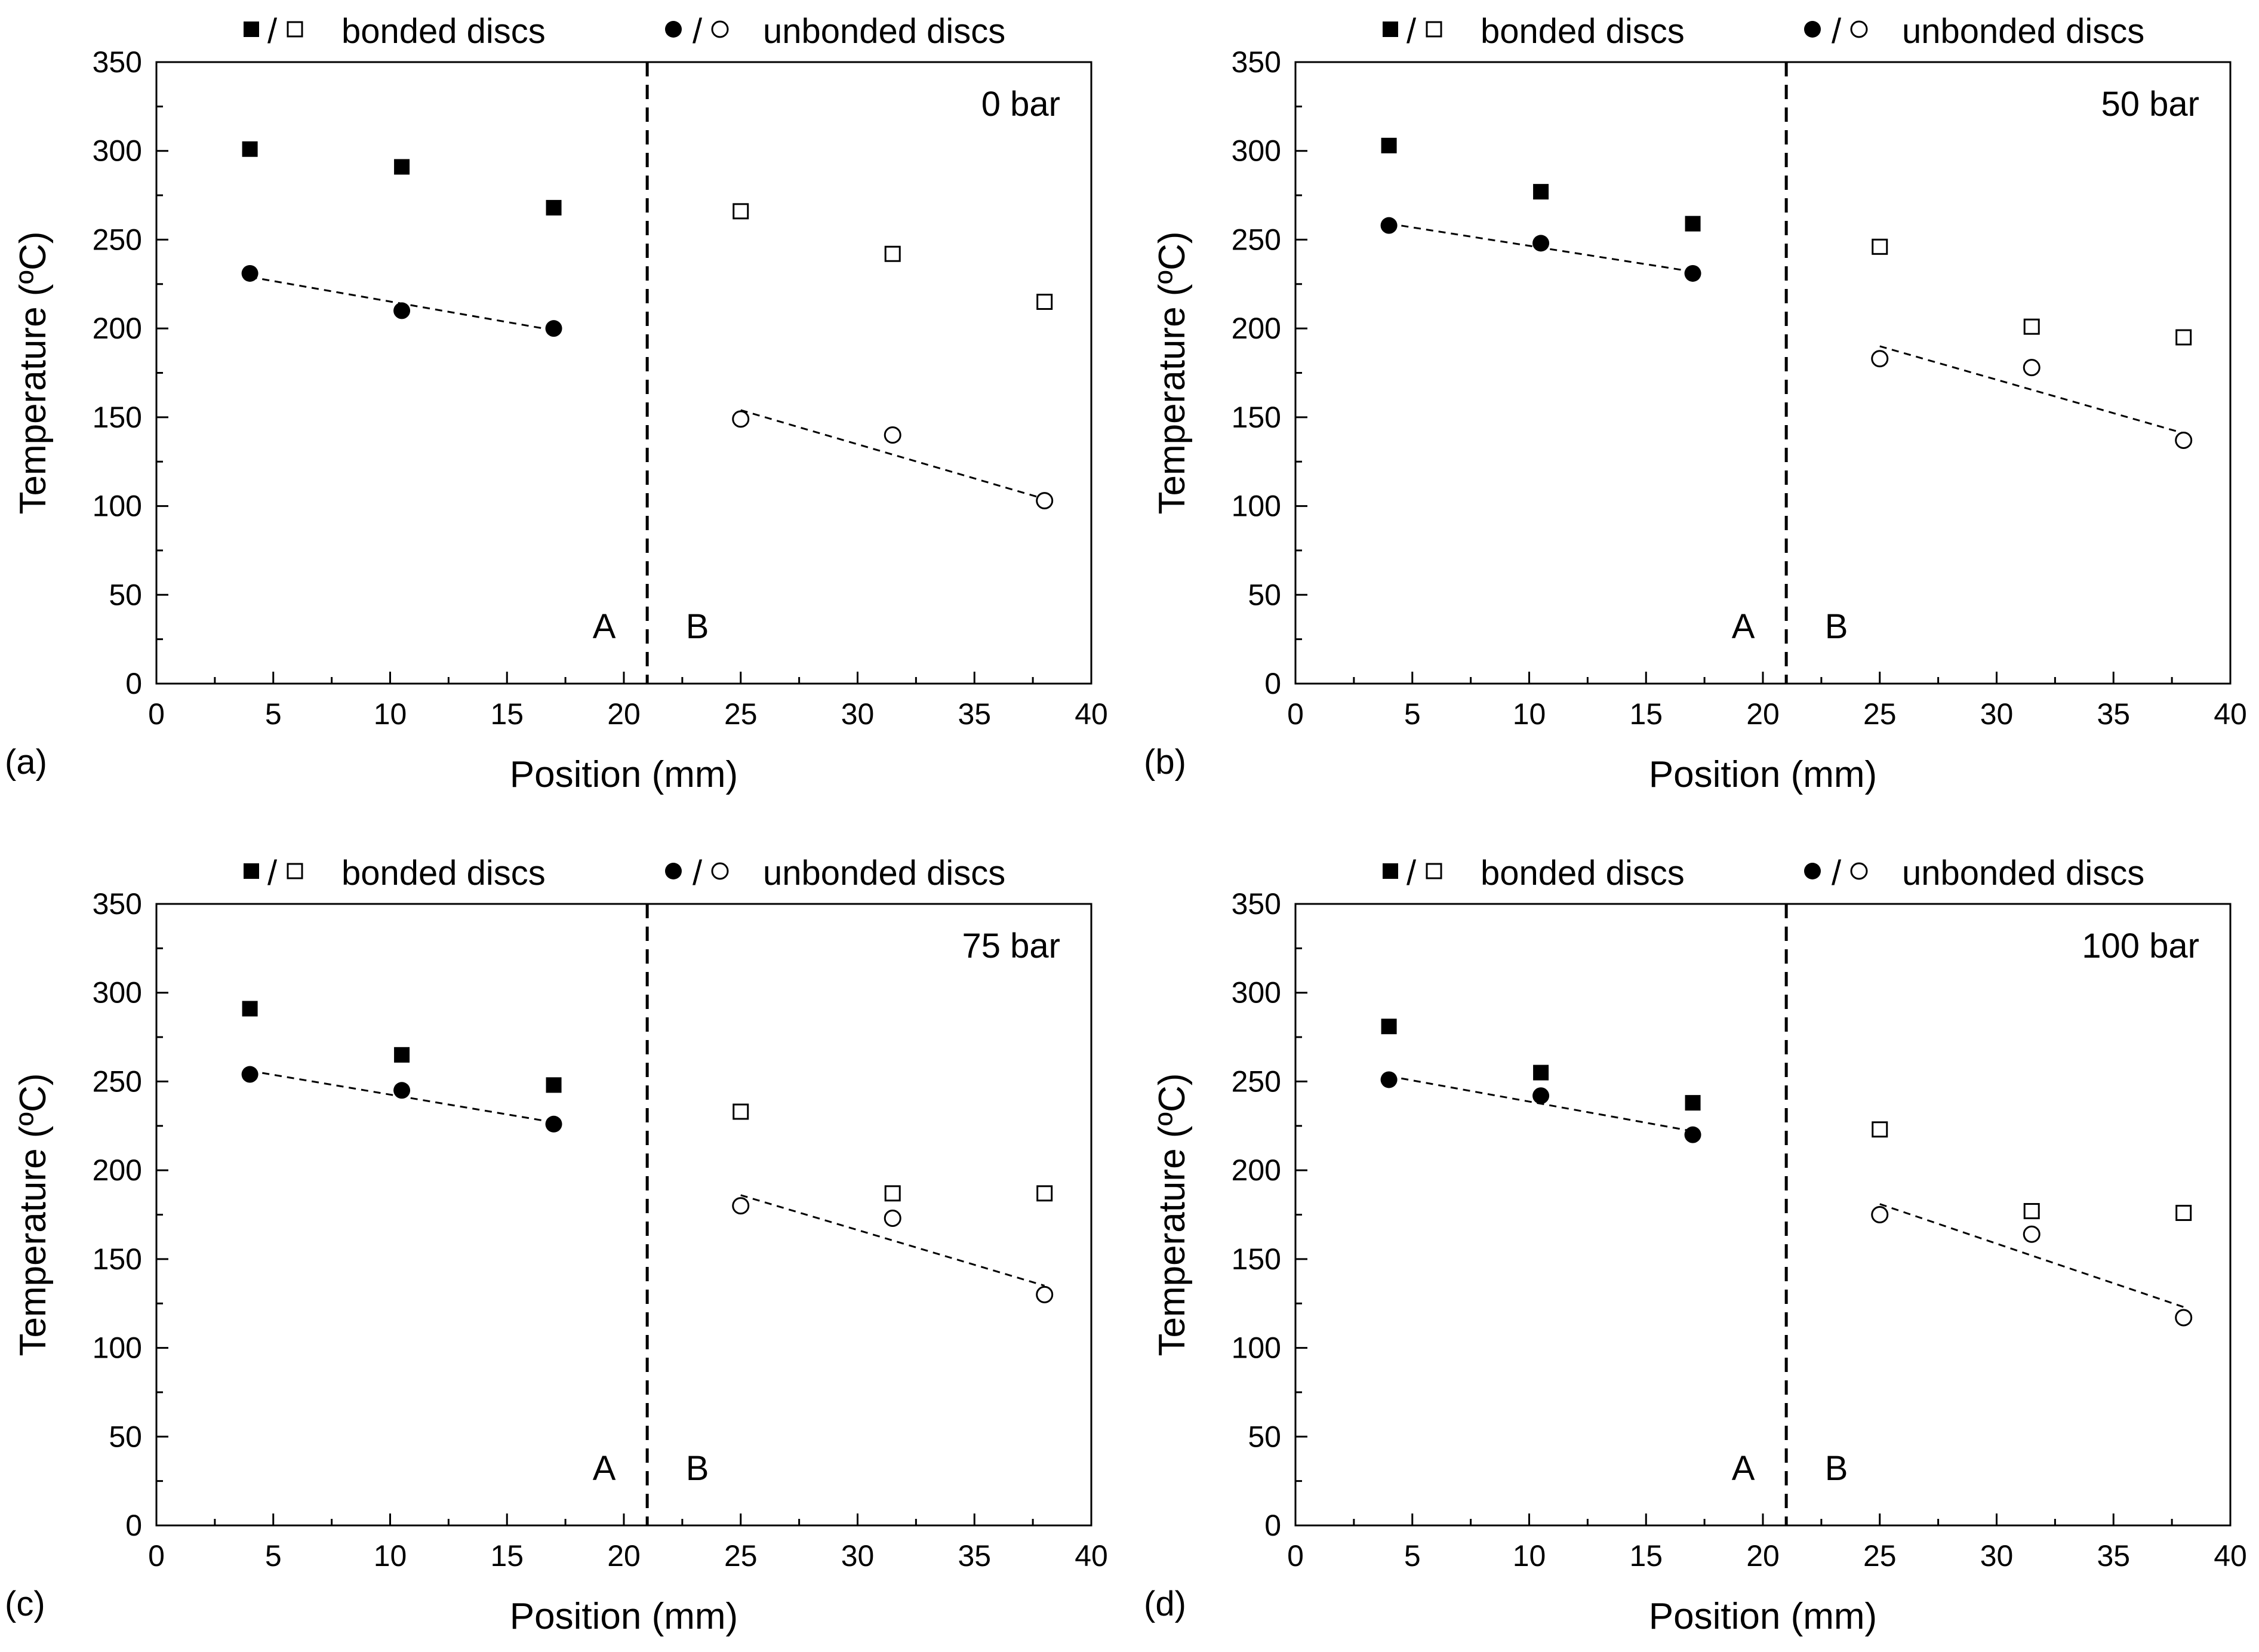  Describe the element at coordinates (720, 871) in the screenshot. I see `legend-open-circle-marker` at that location.